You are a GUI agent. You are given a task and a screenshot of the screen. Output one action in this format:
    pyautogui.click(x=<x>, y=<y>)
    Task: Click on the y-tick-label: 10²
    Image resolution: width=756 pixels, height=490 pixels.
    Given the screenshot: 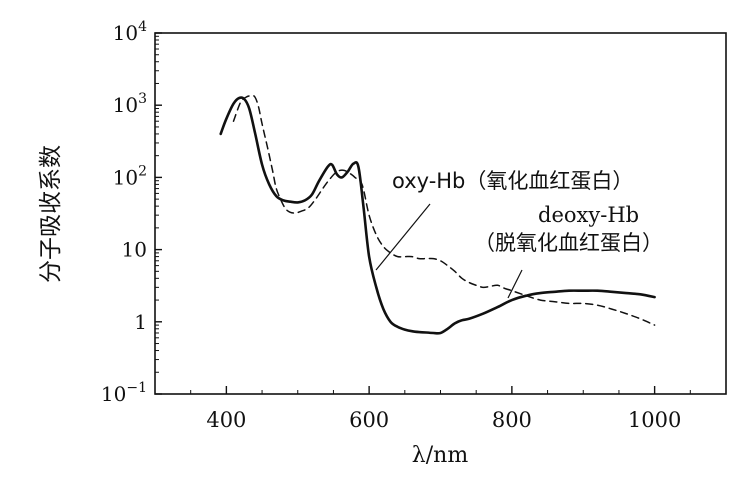 What is the action you would take?
    pyautogui.click(x=130, y=176)
    